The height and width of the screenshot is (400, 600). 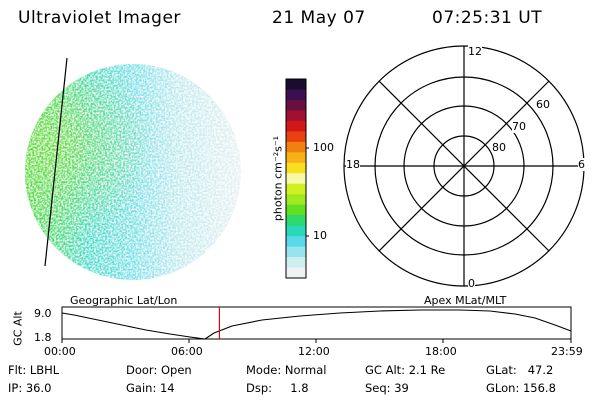 I want to click on colorbar-tick-label-10: 10, so click(x=320, y=235).